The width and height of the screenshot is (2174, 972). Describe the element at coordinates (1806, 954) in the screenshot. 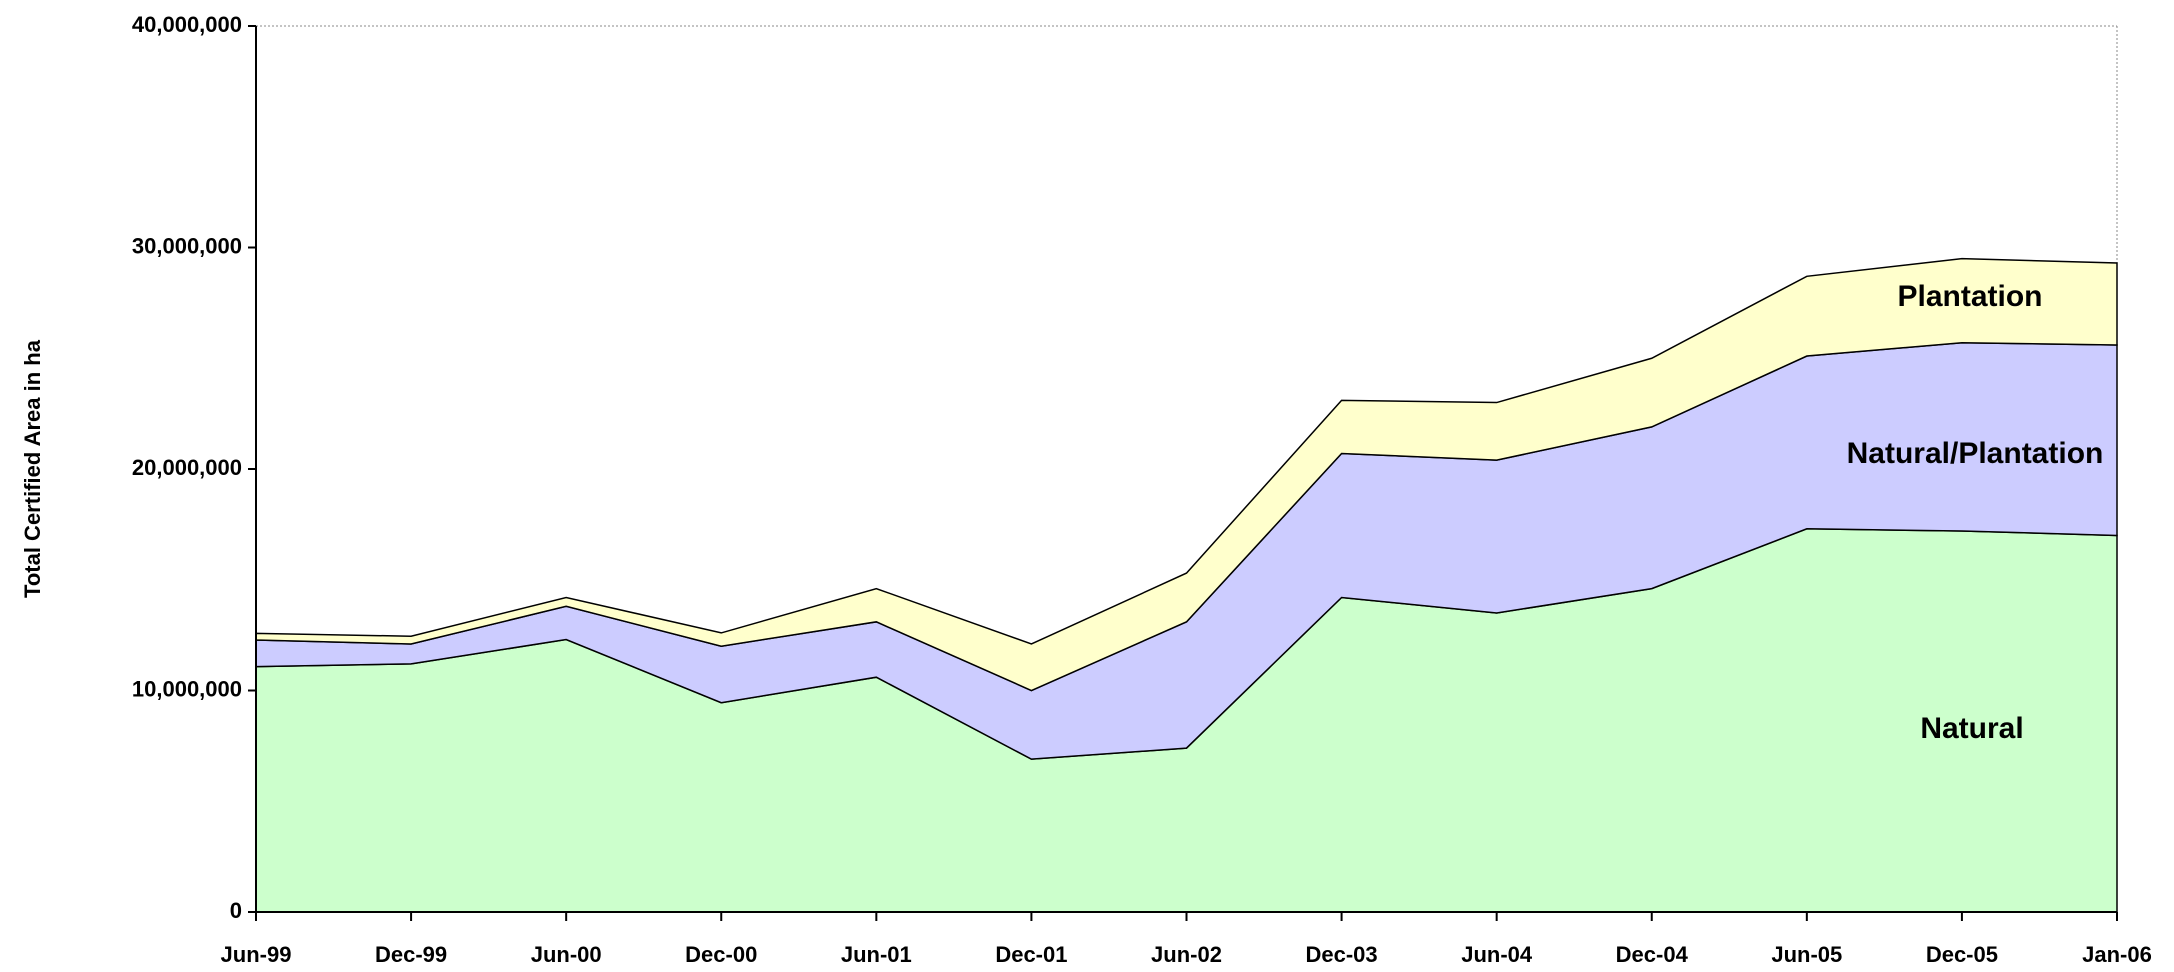

I see `x-tick-label: Jun-05` at that location.